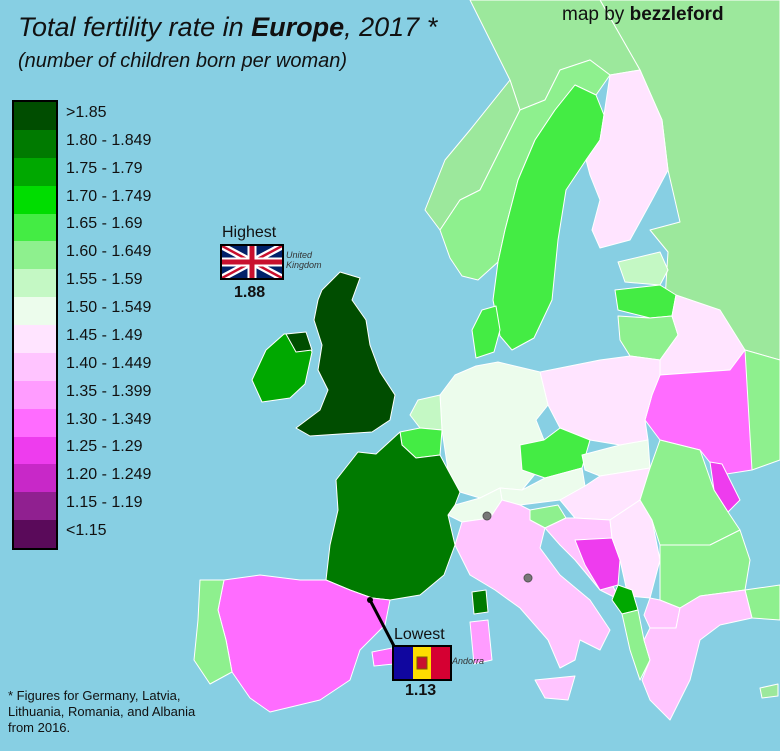  I want to click on uk-country-name: United Kingdom, so click(304, 260).